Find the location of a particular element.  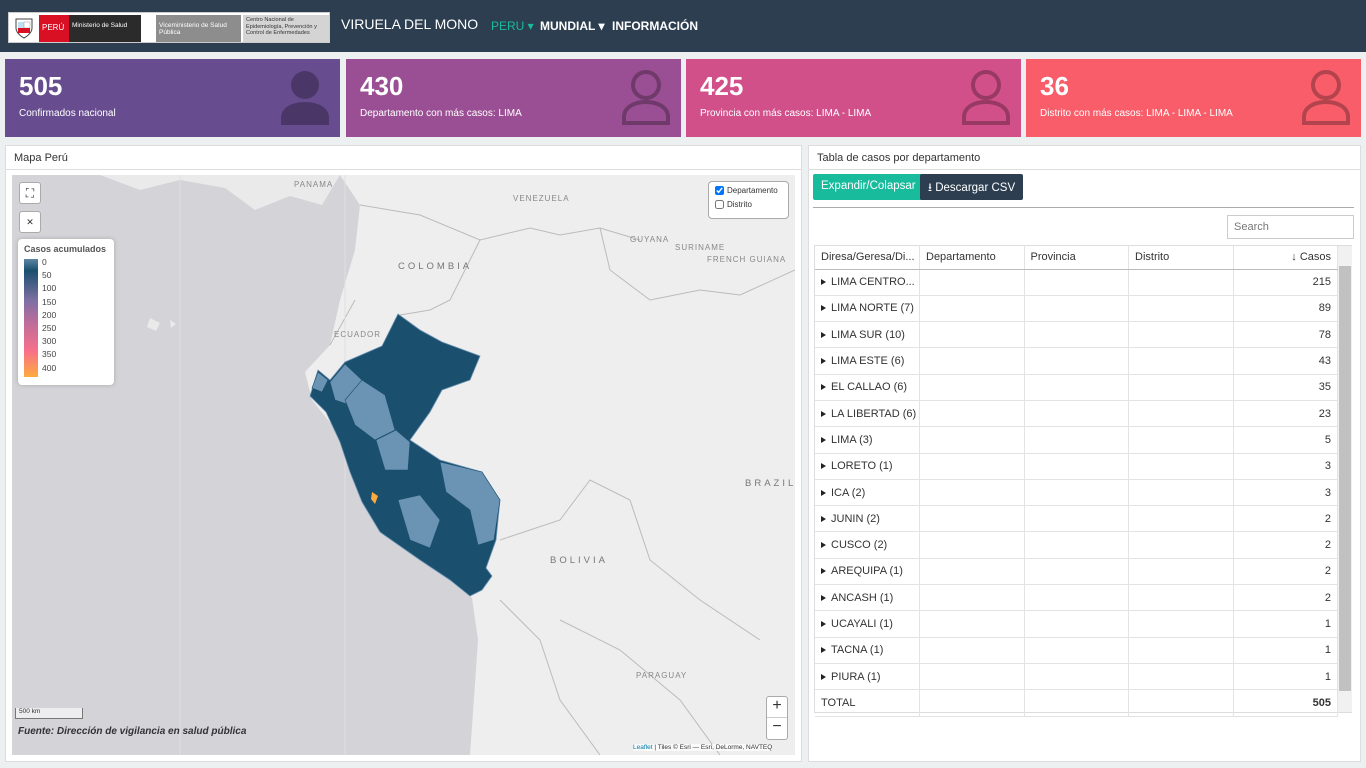

row-name: LIMA SUR (10) is located at coordinates (868, 334).